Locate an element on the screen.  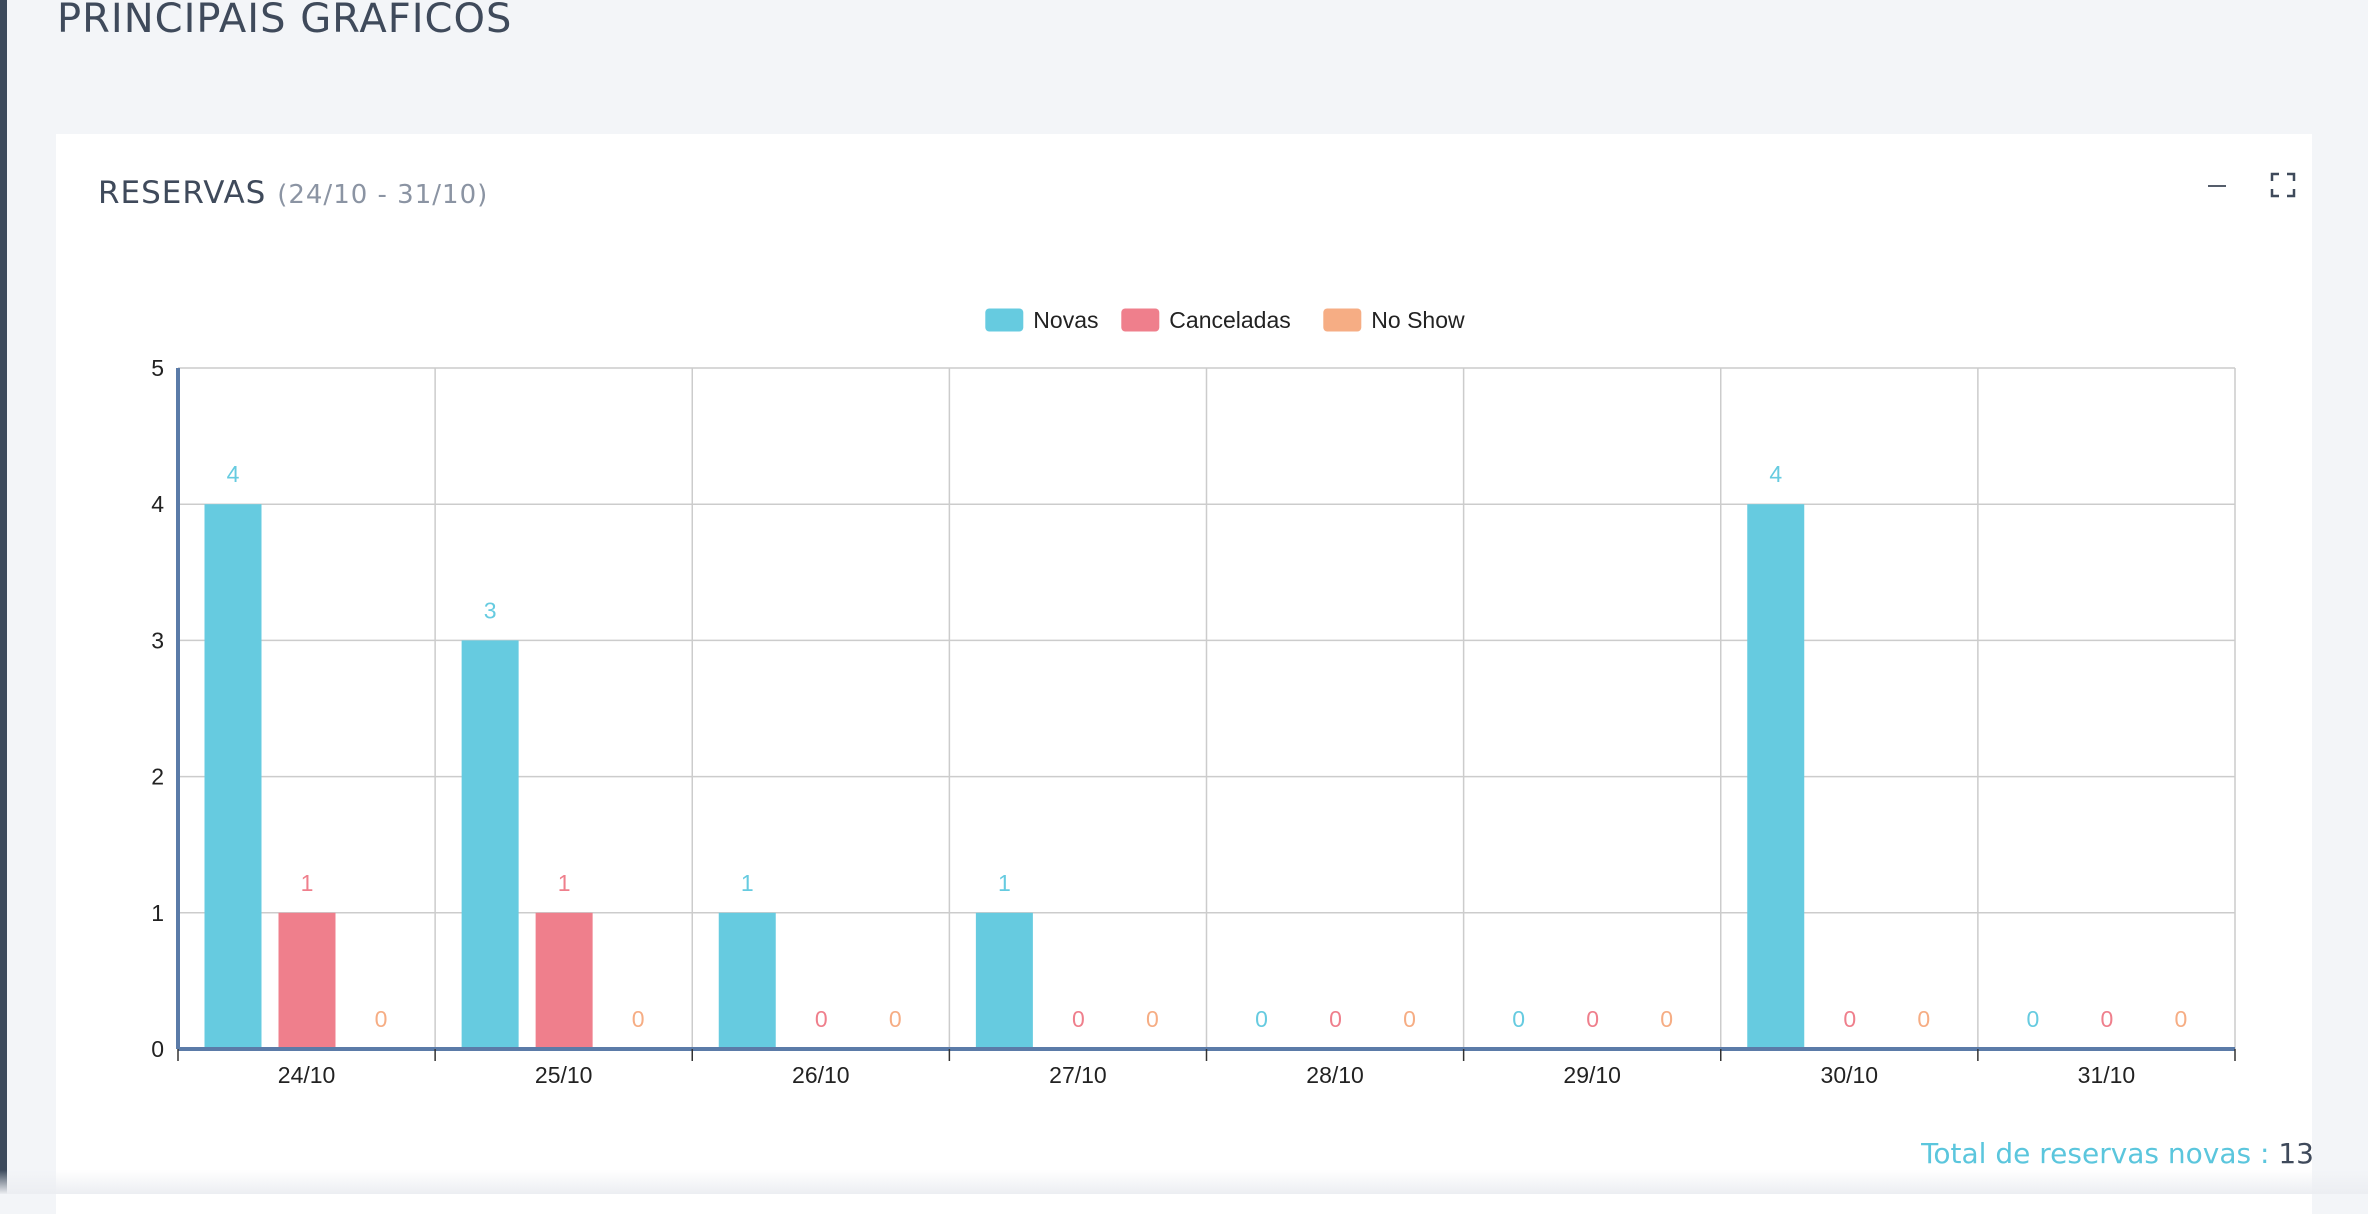
x-tick-label: 30/10 is located at coordinates (1850, 1075).